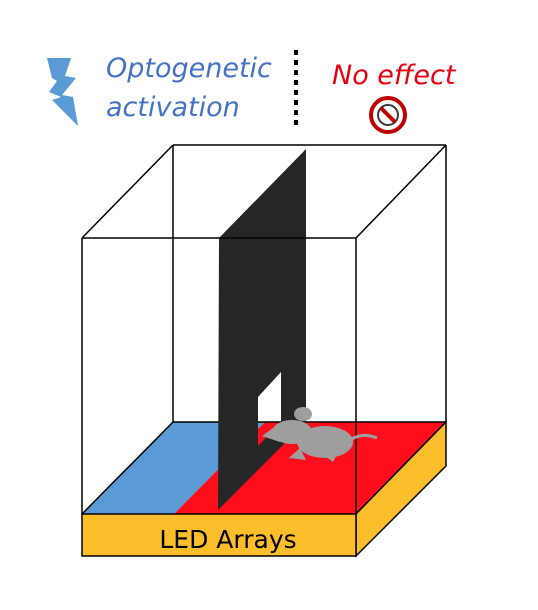  What do you see at coordinates (401, 191) in the screenshot?
I see `chamber-top-right-edge` at bounding box center [401, 191].